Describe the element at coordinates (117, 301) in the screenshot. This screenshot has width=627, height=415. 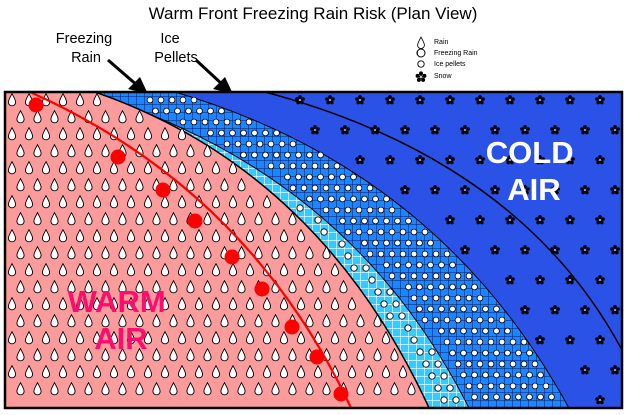
I see `warm-air-label-line1: WARM` at that location.